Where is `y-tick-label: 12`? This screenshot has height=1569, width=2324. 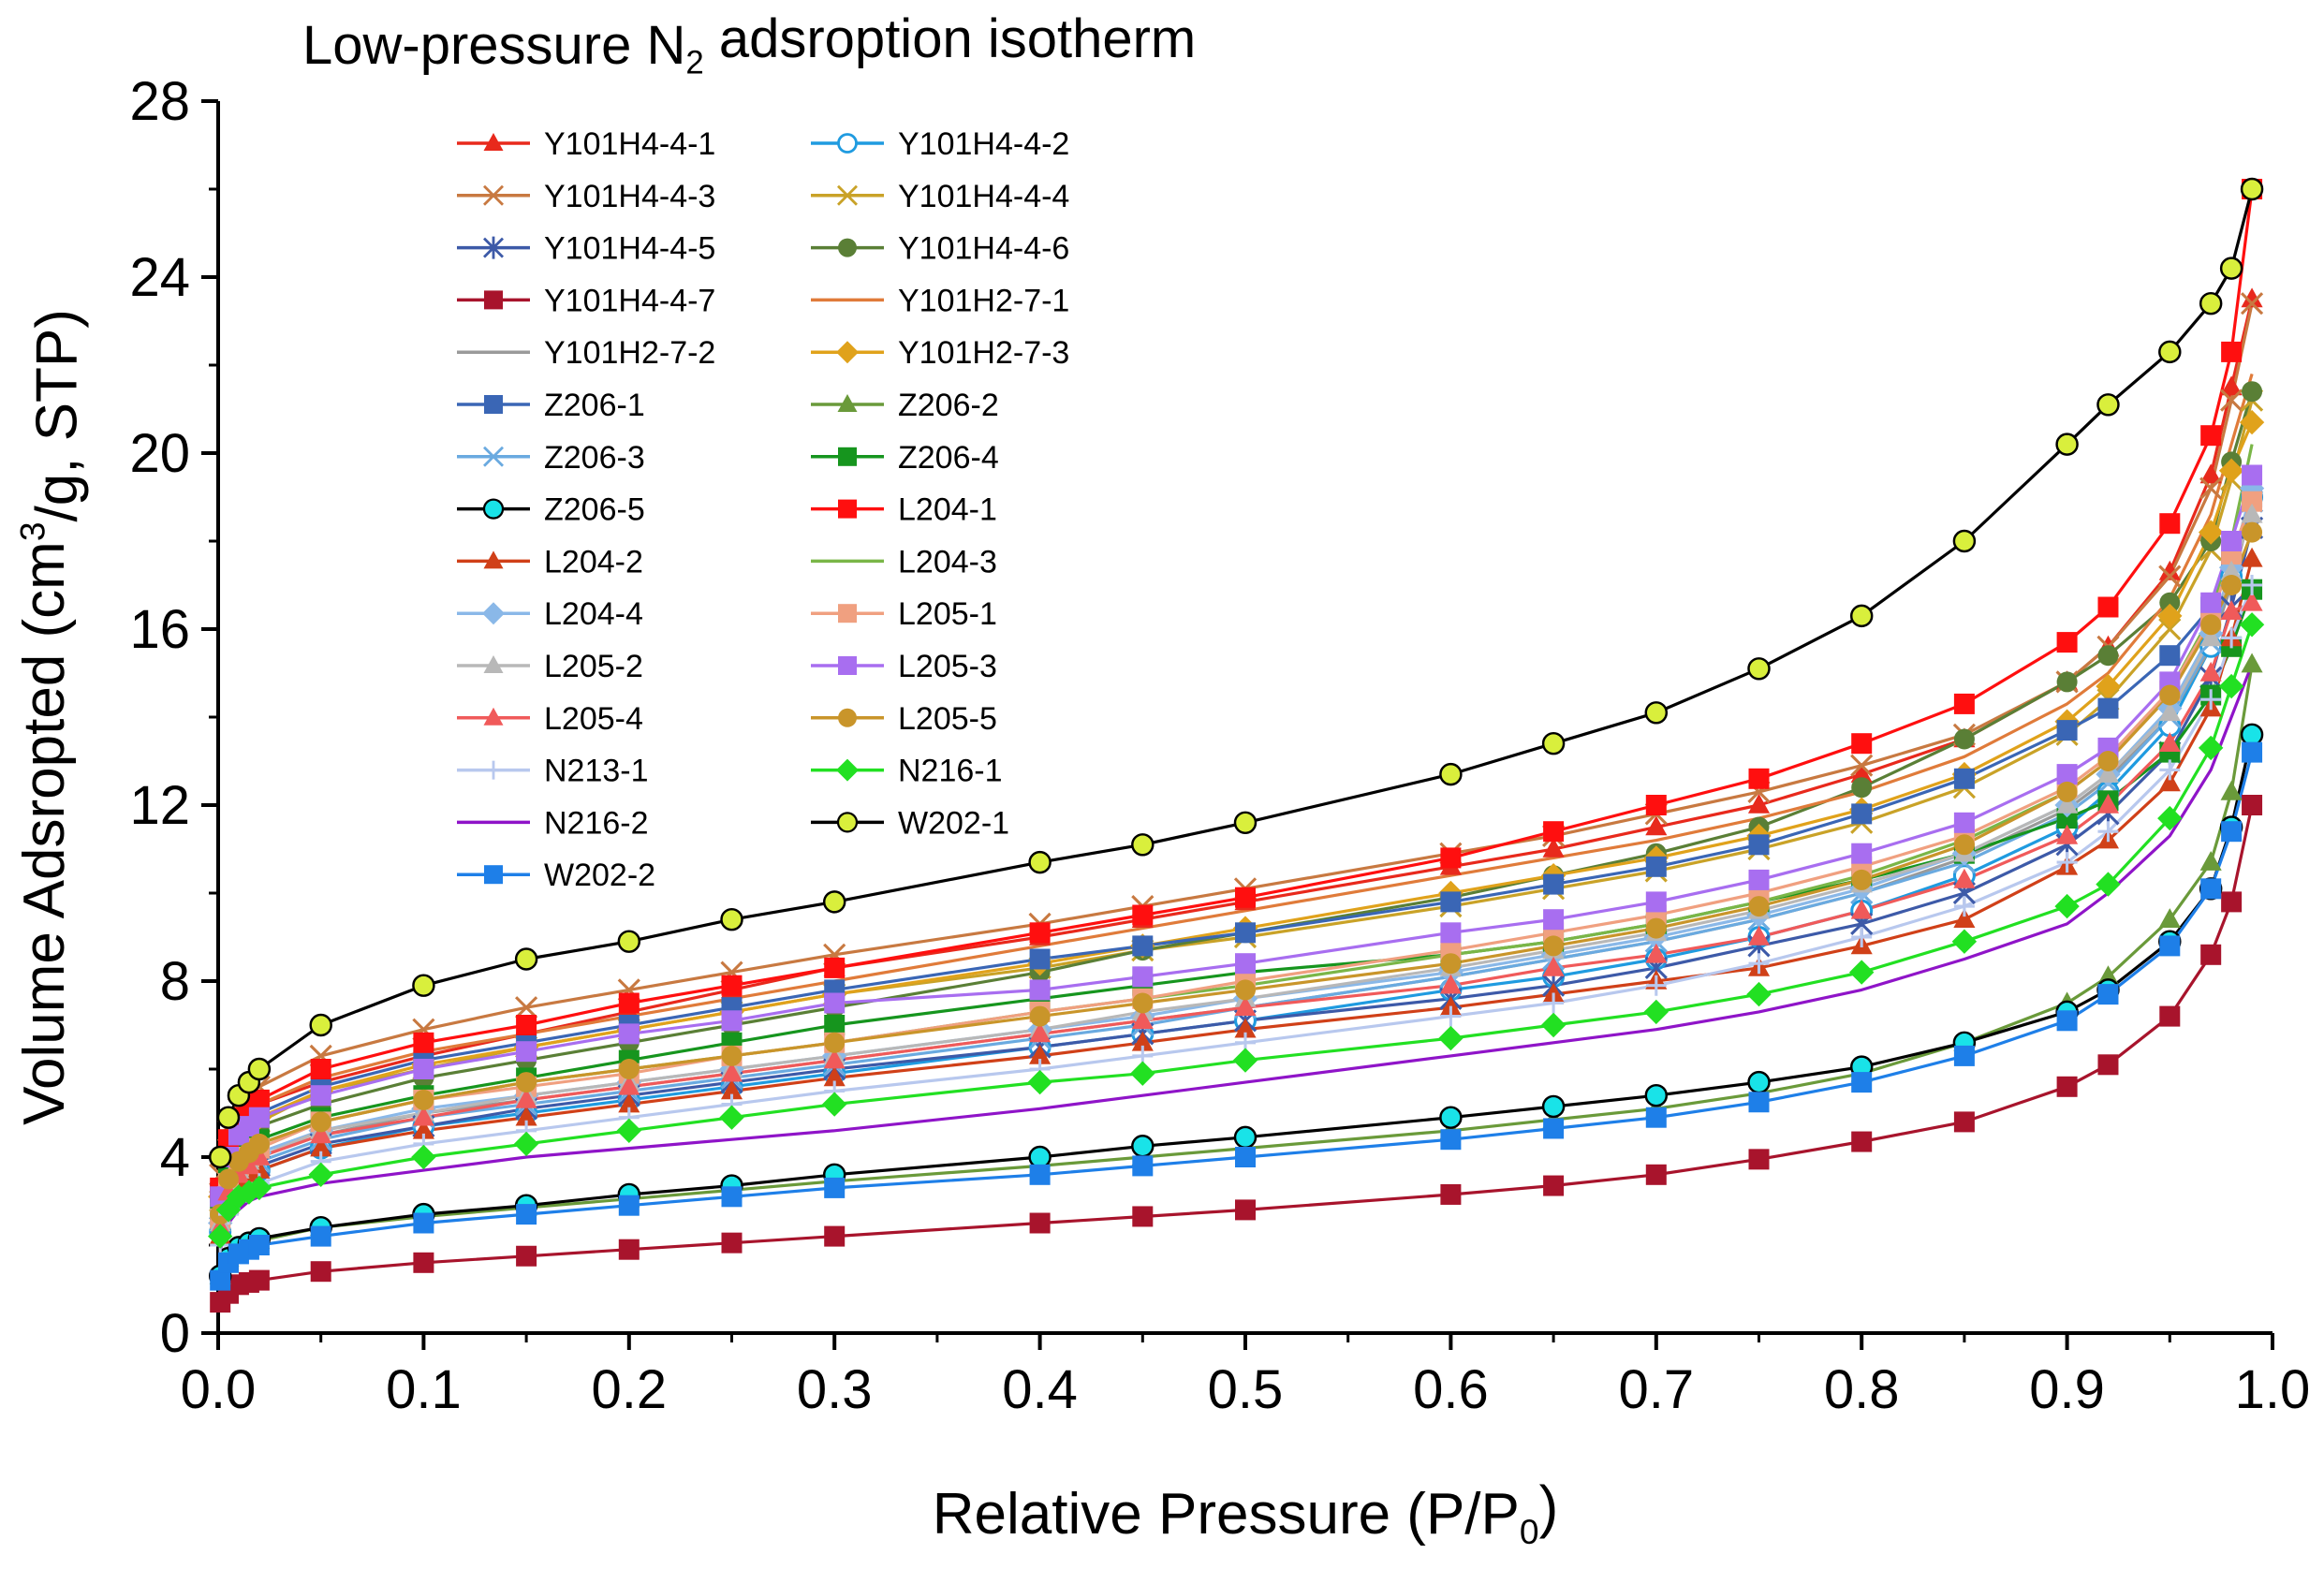
y-tick-label: 12 is located at coordinates (159, 805).